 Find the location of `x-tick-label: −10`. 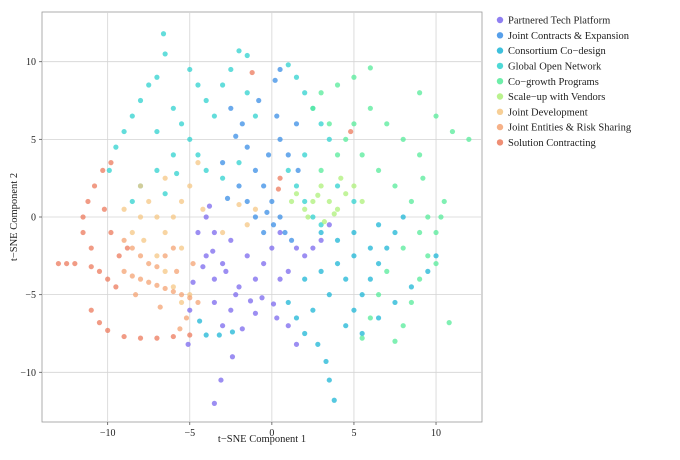

x-tick-label: −10 is located at coordinates (108, 433).